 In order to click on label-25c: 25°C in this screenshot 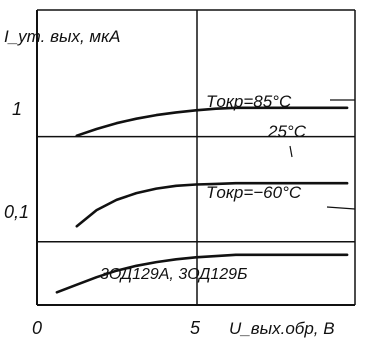, I will do `click(287, 131)`.